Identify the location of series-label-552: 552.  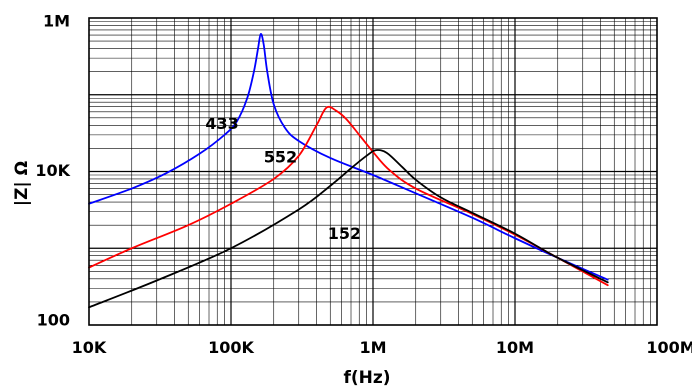
(280, 156).